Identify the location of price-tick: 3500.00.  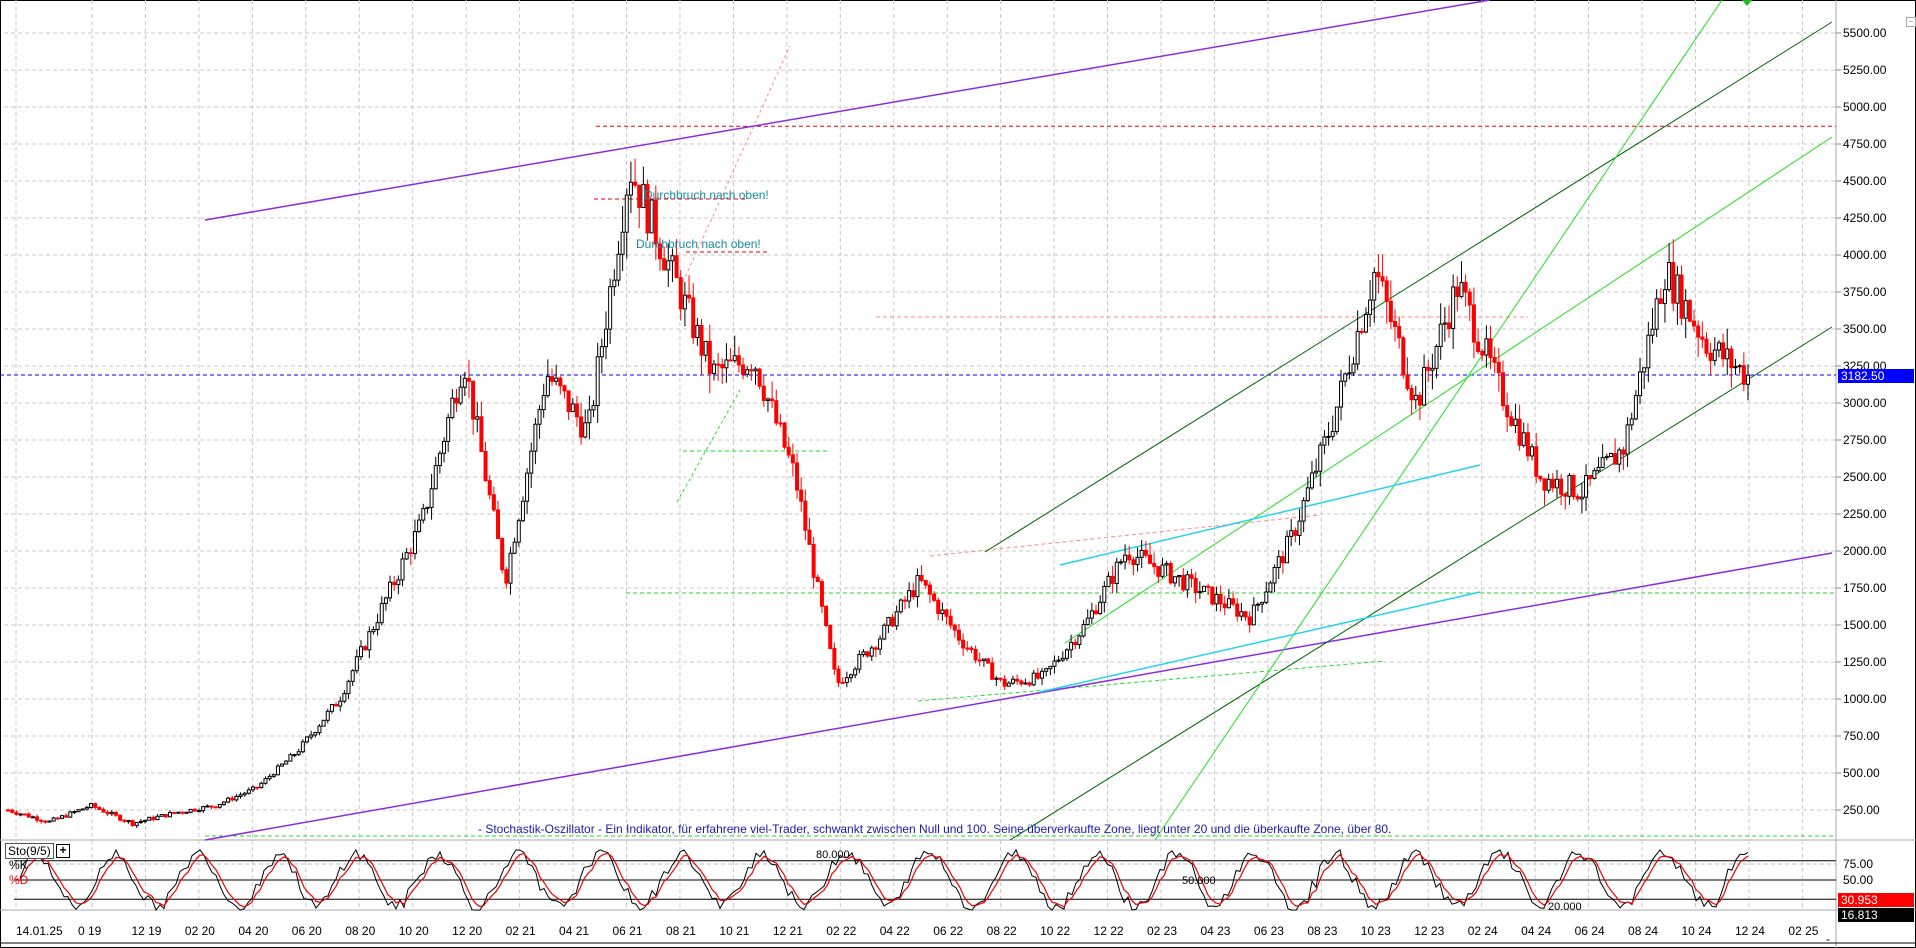
(1865, 329).